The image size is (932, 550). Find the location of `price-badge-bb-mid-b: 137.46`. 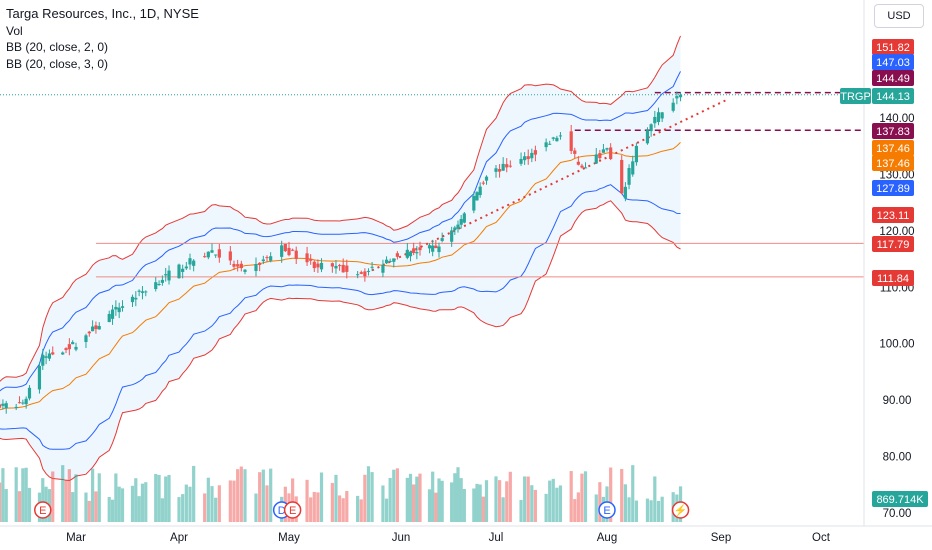

price-badge-bb-mid-b: 137.46 is located at coordinates (893, 163).